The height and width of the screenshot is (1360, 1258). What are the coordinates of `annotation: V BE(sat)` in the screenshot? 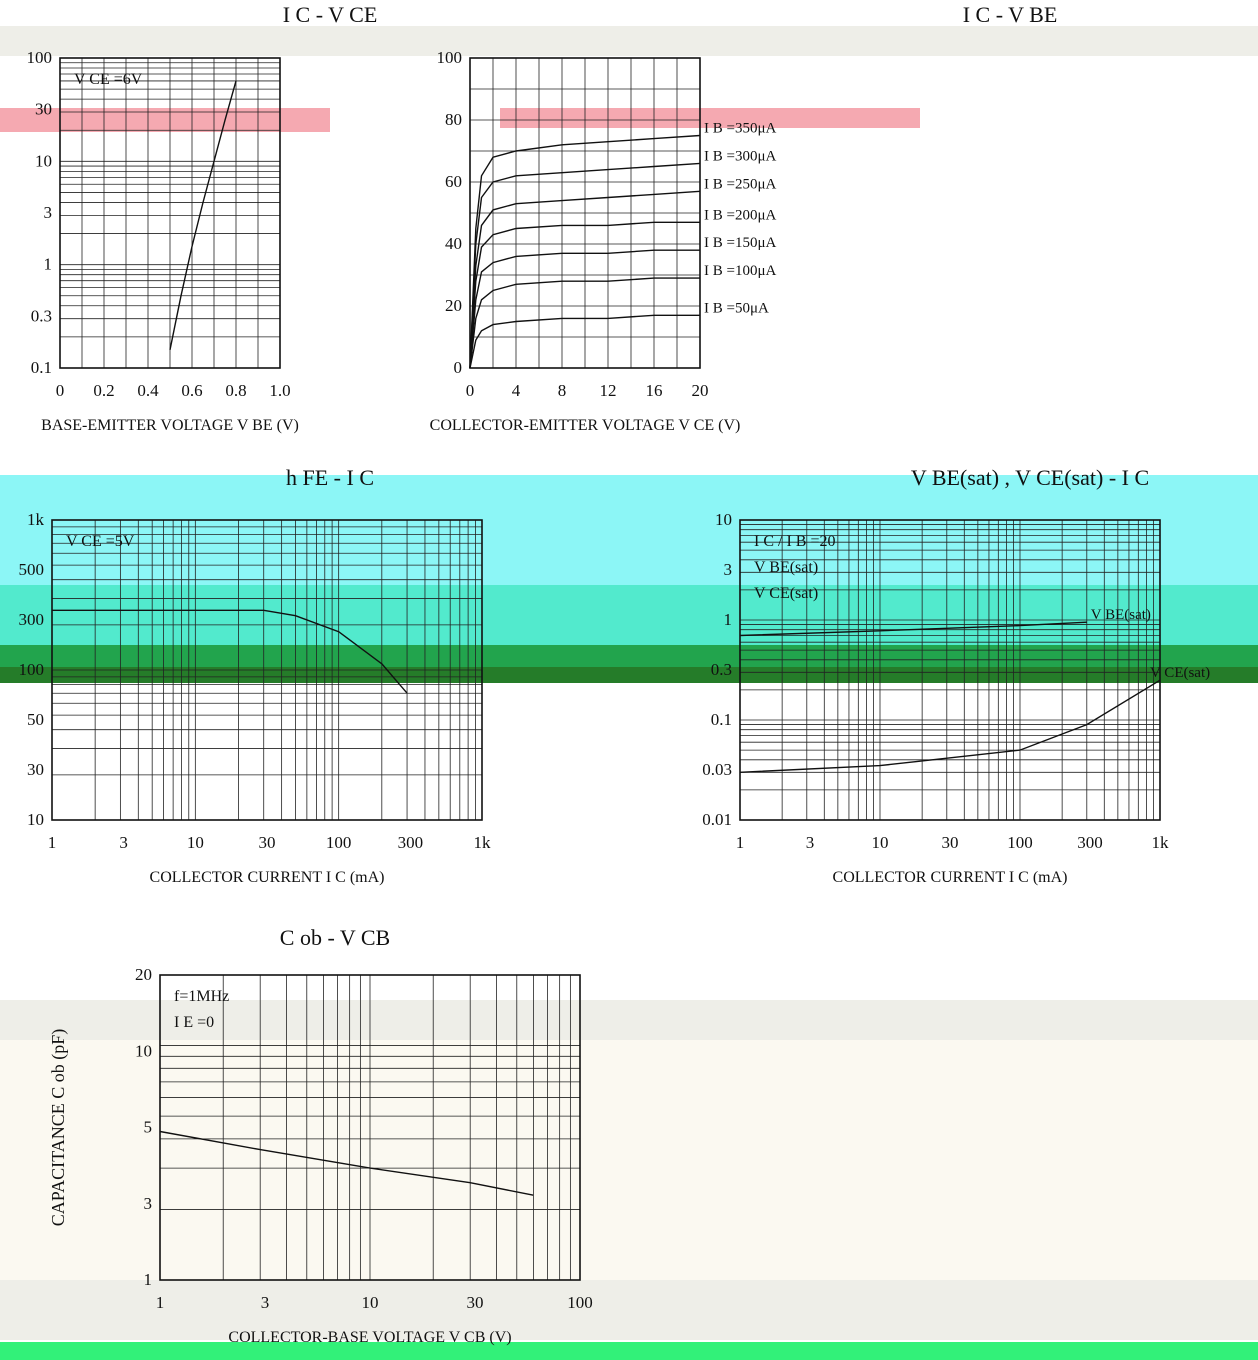 It's located at (786, 567).